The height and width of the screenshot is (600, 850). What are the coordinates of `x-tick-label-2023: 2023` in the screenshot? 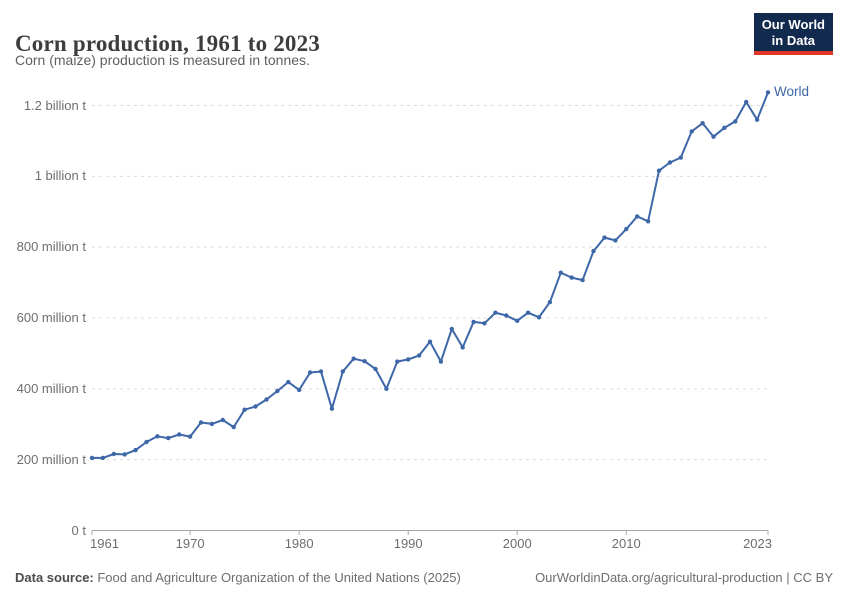 It's located at (757, 543).